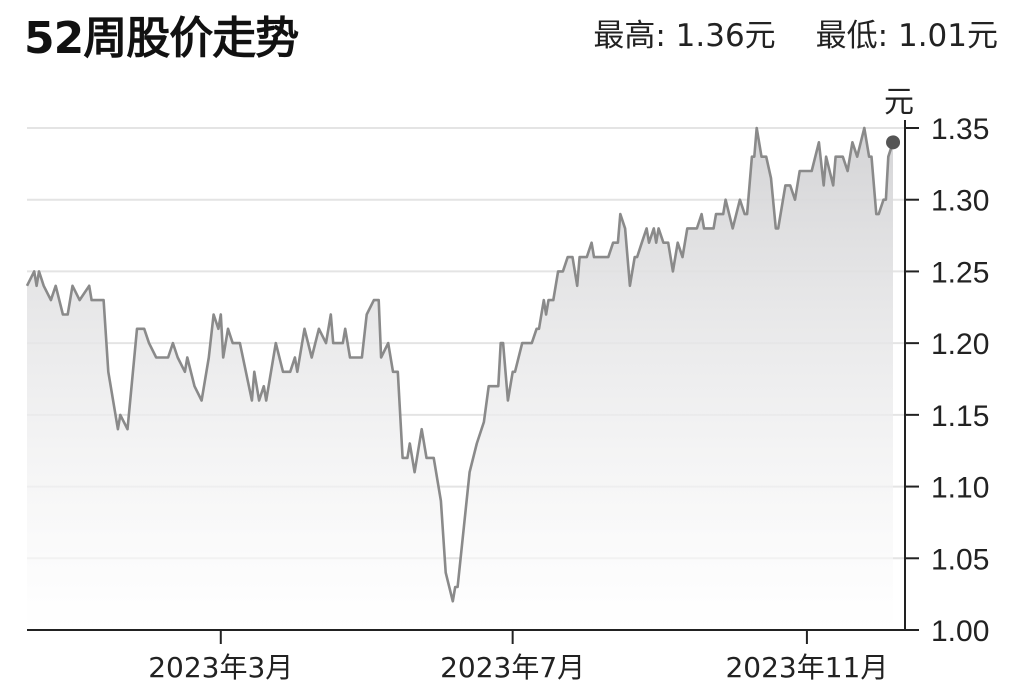 Image resolution: width=1024 pixels, height=682 pixels. Describe the element at coordinates (960, 129) in the screenshot. I see `y-tick-label: 1.35` at that location.